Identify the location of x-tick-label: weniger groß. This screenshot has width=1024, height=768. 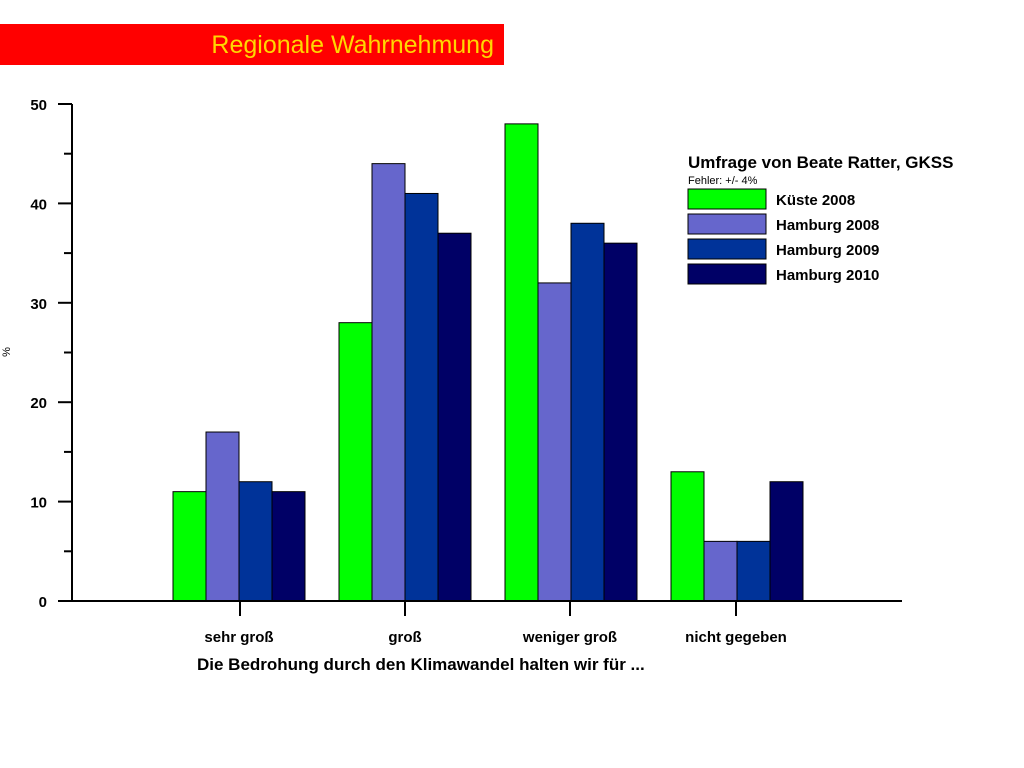
(569, 637).